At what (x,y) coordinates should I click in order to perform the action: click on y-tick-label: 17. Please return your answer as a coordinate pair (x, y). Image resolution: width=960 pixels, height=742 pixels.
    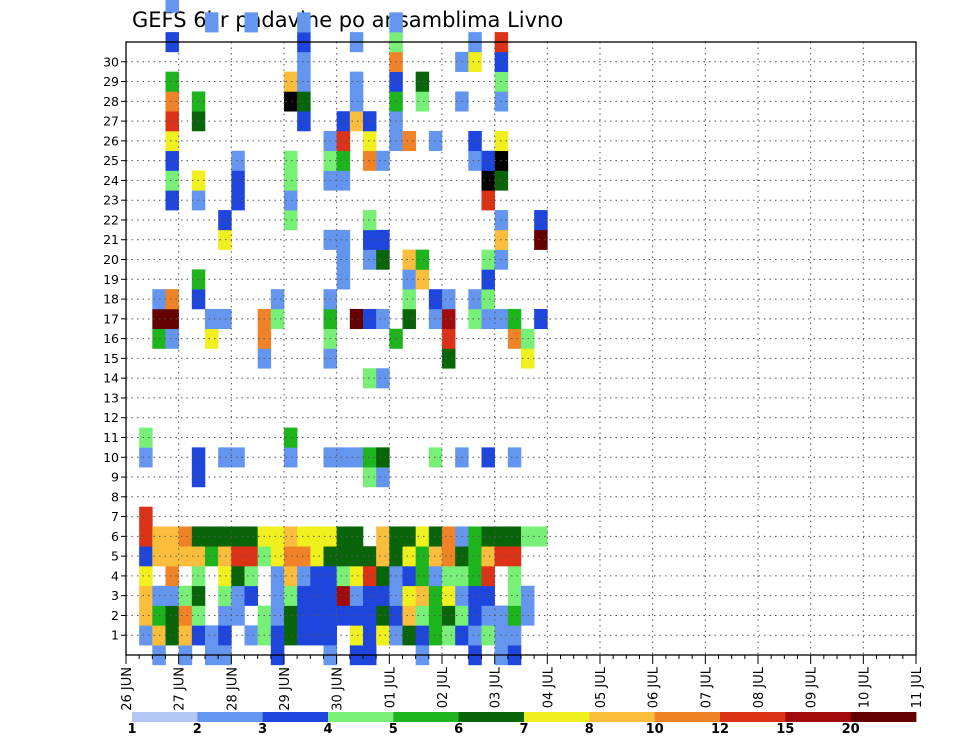
    Looking at the image, I should click on (111, 318).